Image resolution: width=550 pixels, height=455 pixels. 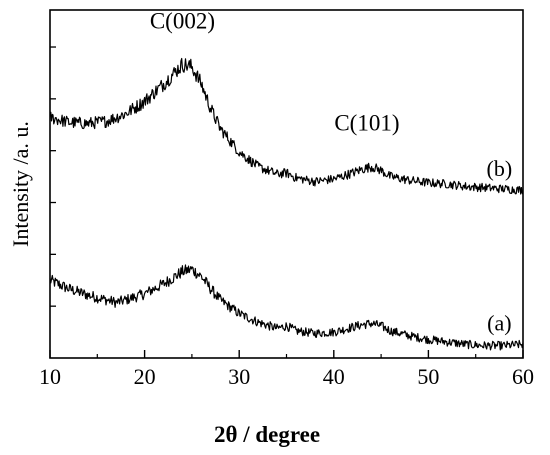 I want to click on peak-annotation: C(101), so click(x=366, y=123).